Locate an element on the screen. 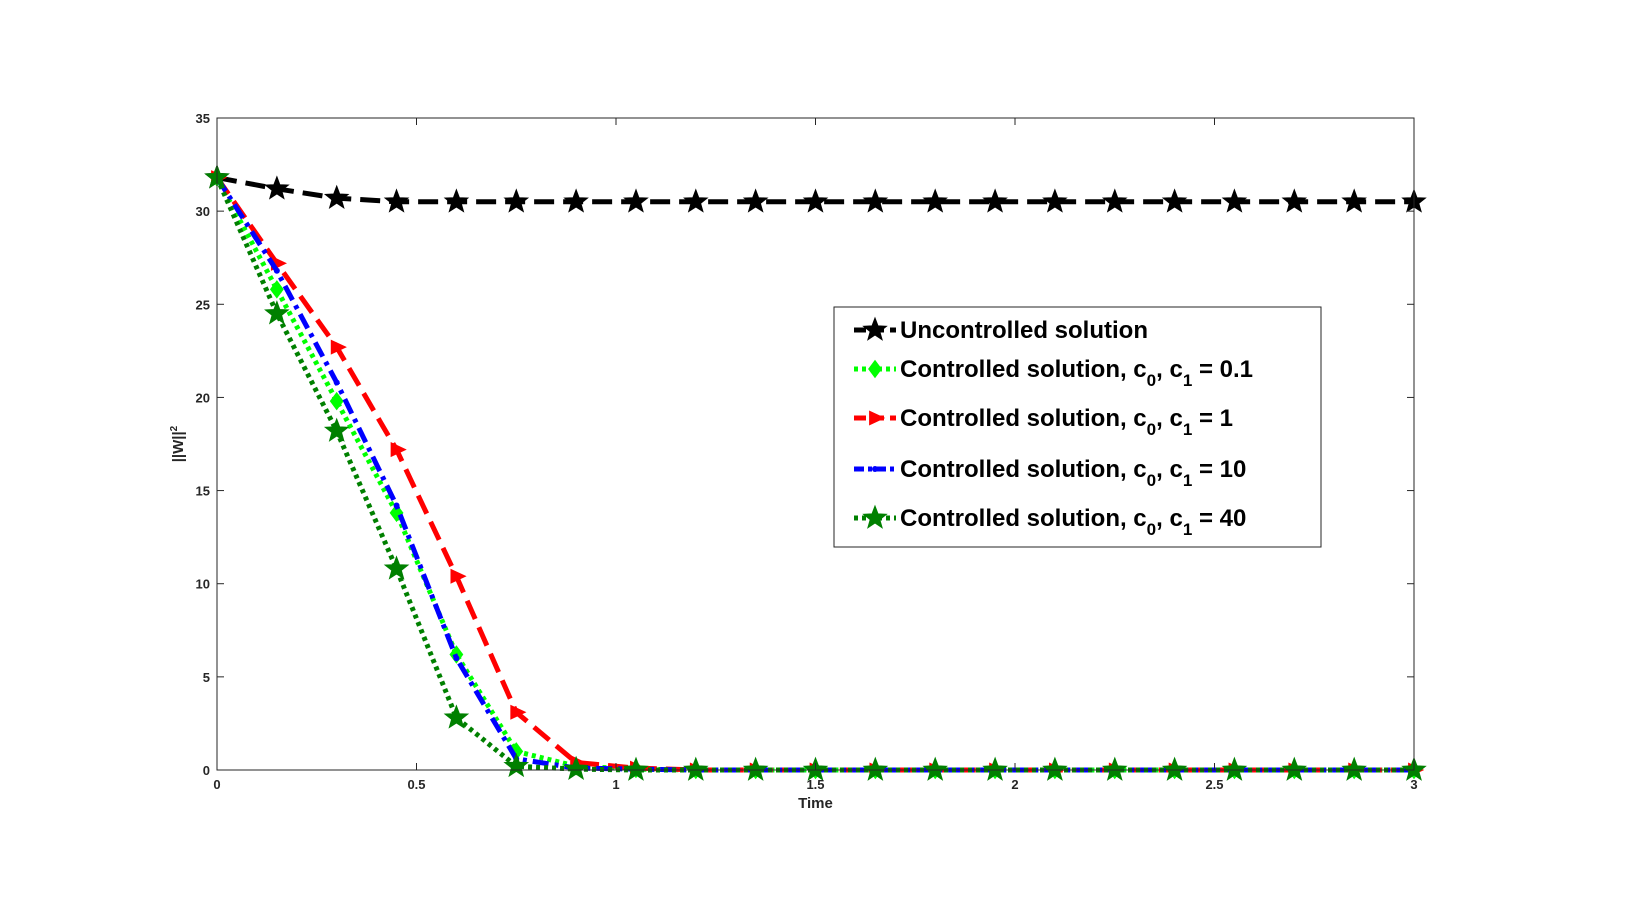 The width and height of the screenshot is (1637, 908). series-line is located at coordinates (815, 190).